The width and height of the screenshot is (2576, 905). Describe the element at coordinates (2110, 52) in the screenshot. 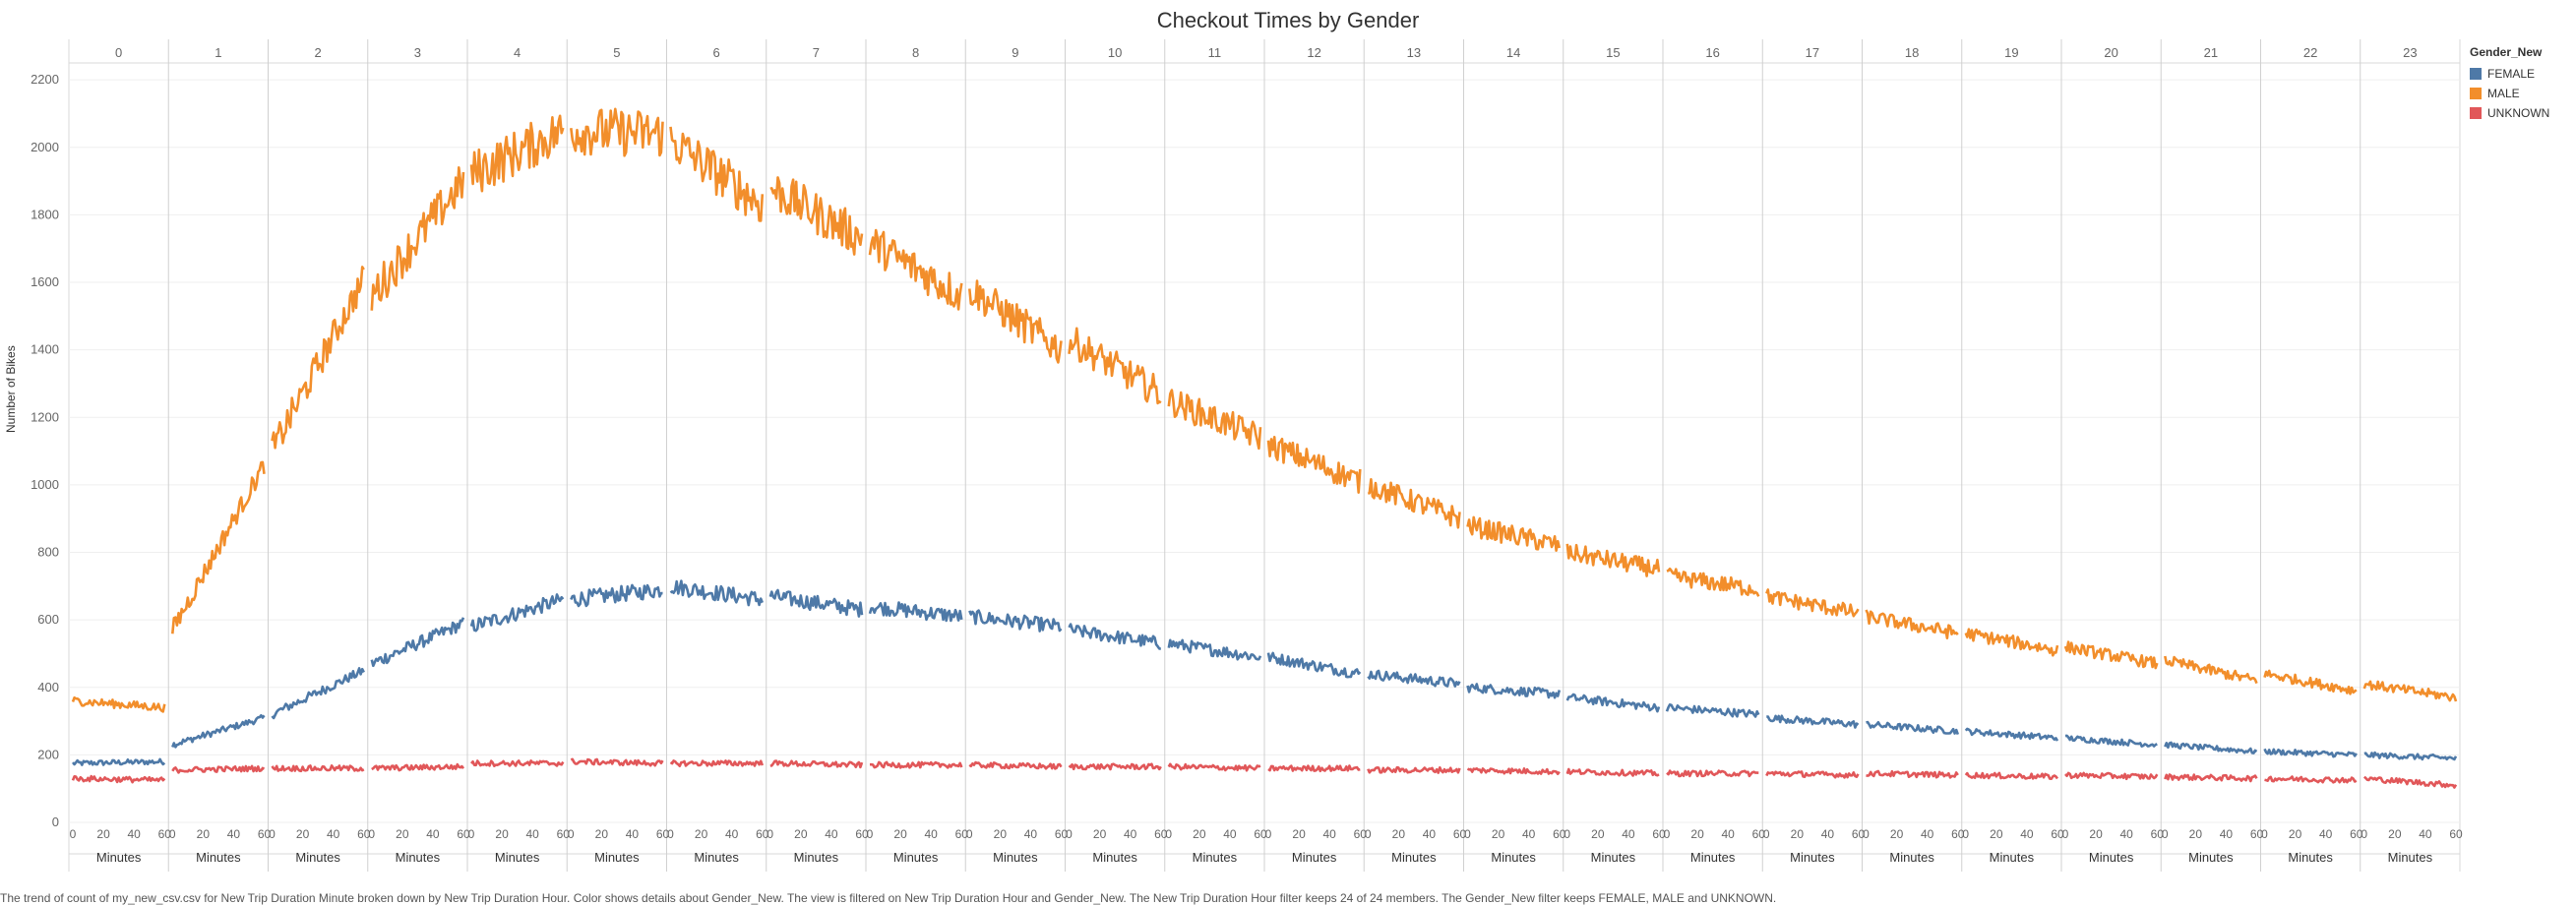

I see `hour-header-label: 20` at that location.